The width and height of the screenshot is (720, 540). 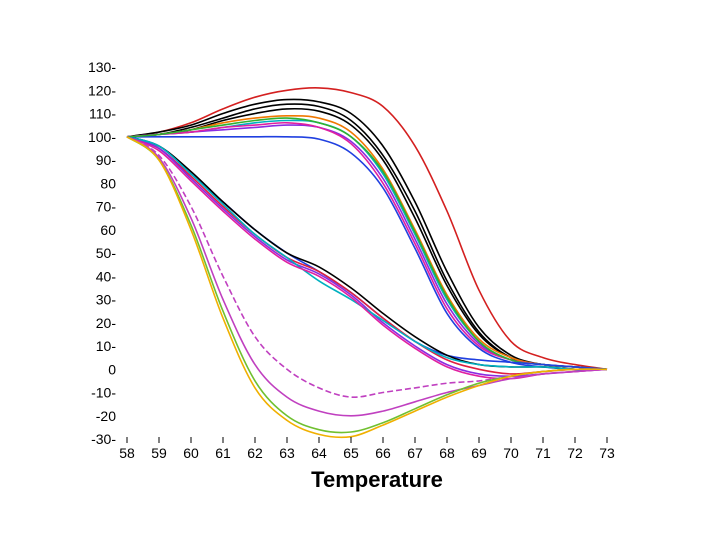 I want to click on x-tick-label: 67, so click(x=415, y=453).